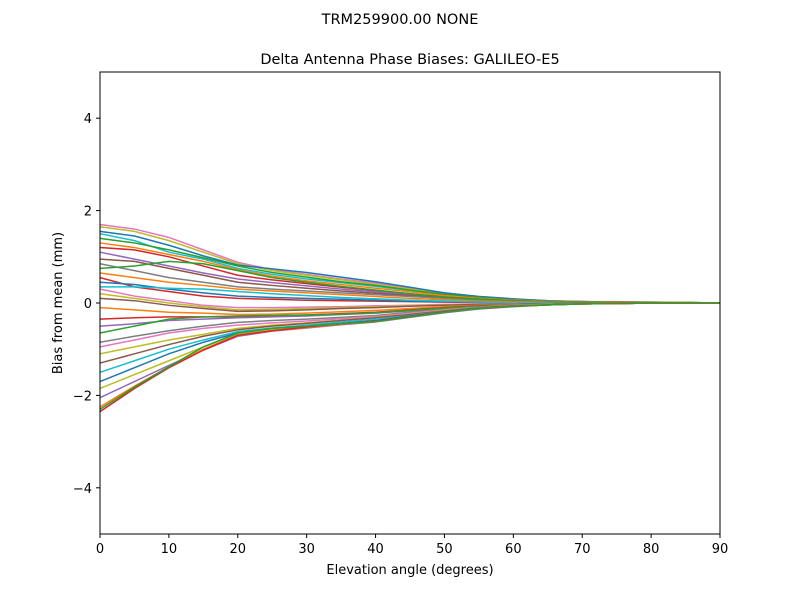 This screenshot has height=604, width=800. What do you see at coordinates (651, 549) in the screenshot?
I see `x-tick-label: 80` at bounding box center [651, 549].